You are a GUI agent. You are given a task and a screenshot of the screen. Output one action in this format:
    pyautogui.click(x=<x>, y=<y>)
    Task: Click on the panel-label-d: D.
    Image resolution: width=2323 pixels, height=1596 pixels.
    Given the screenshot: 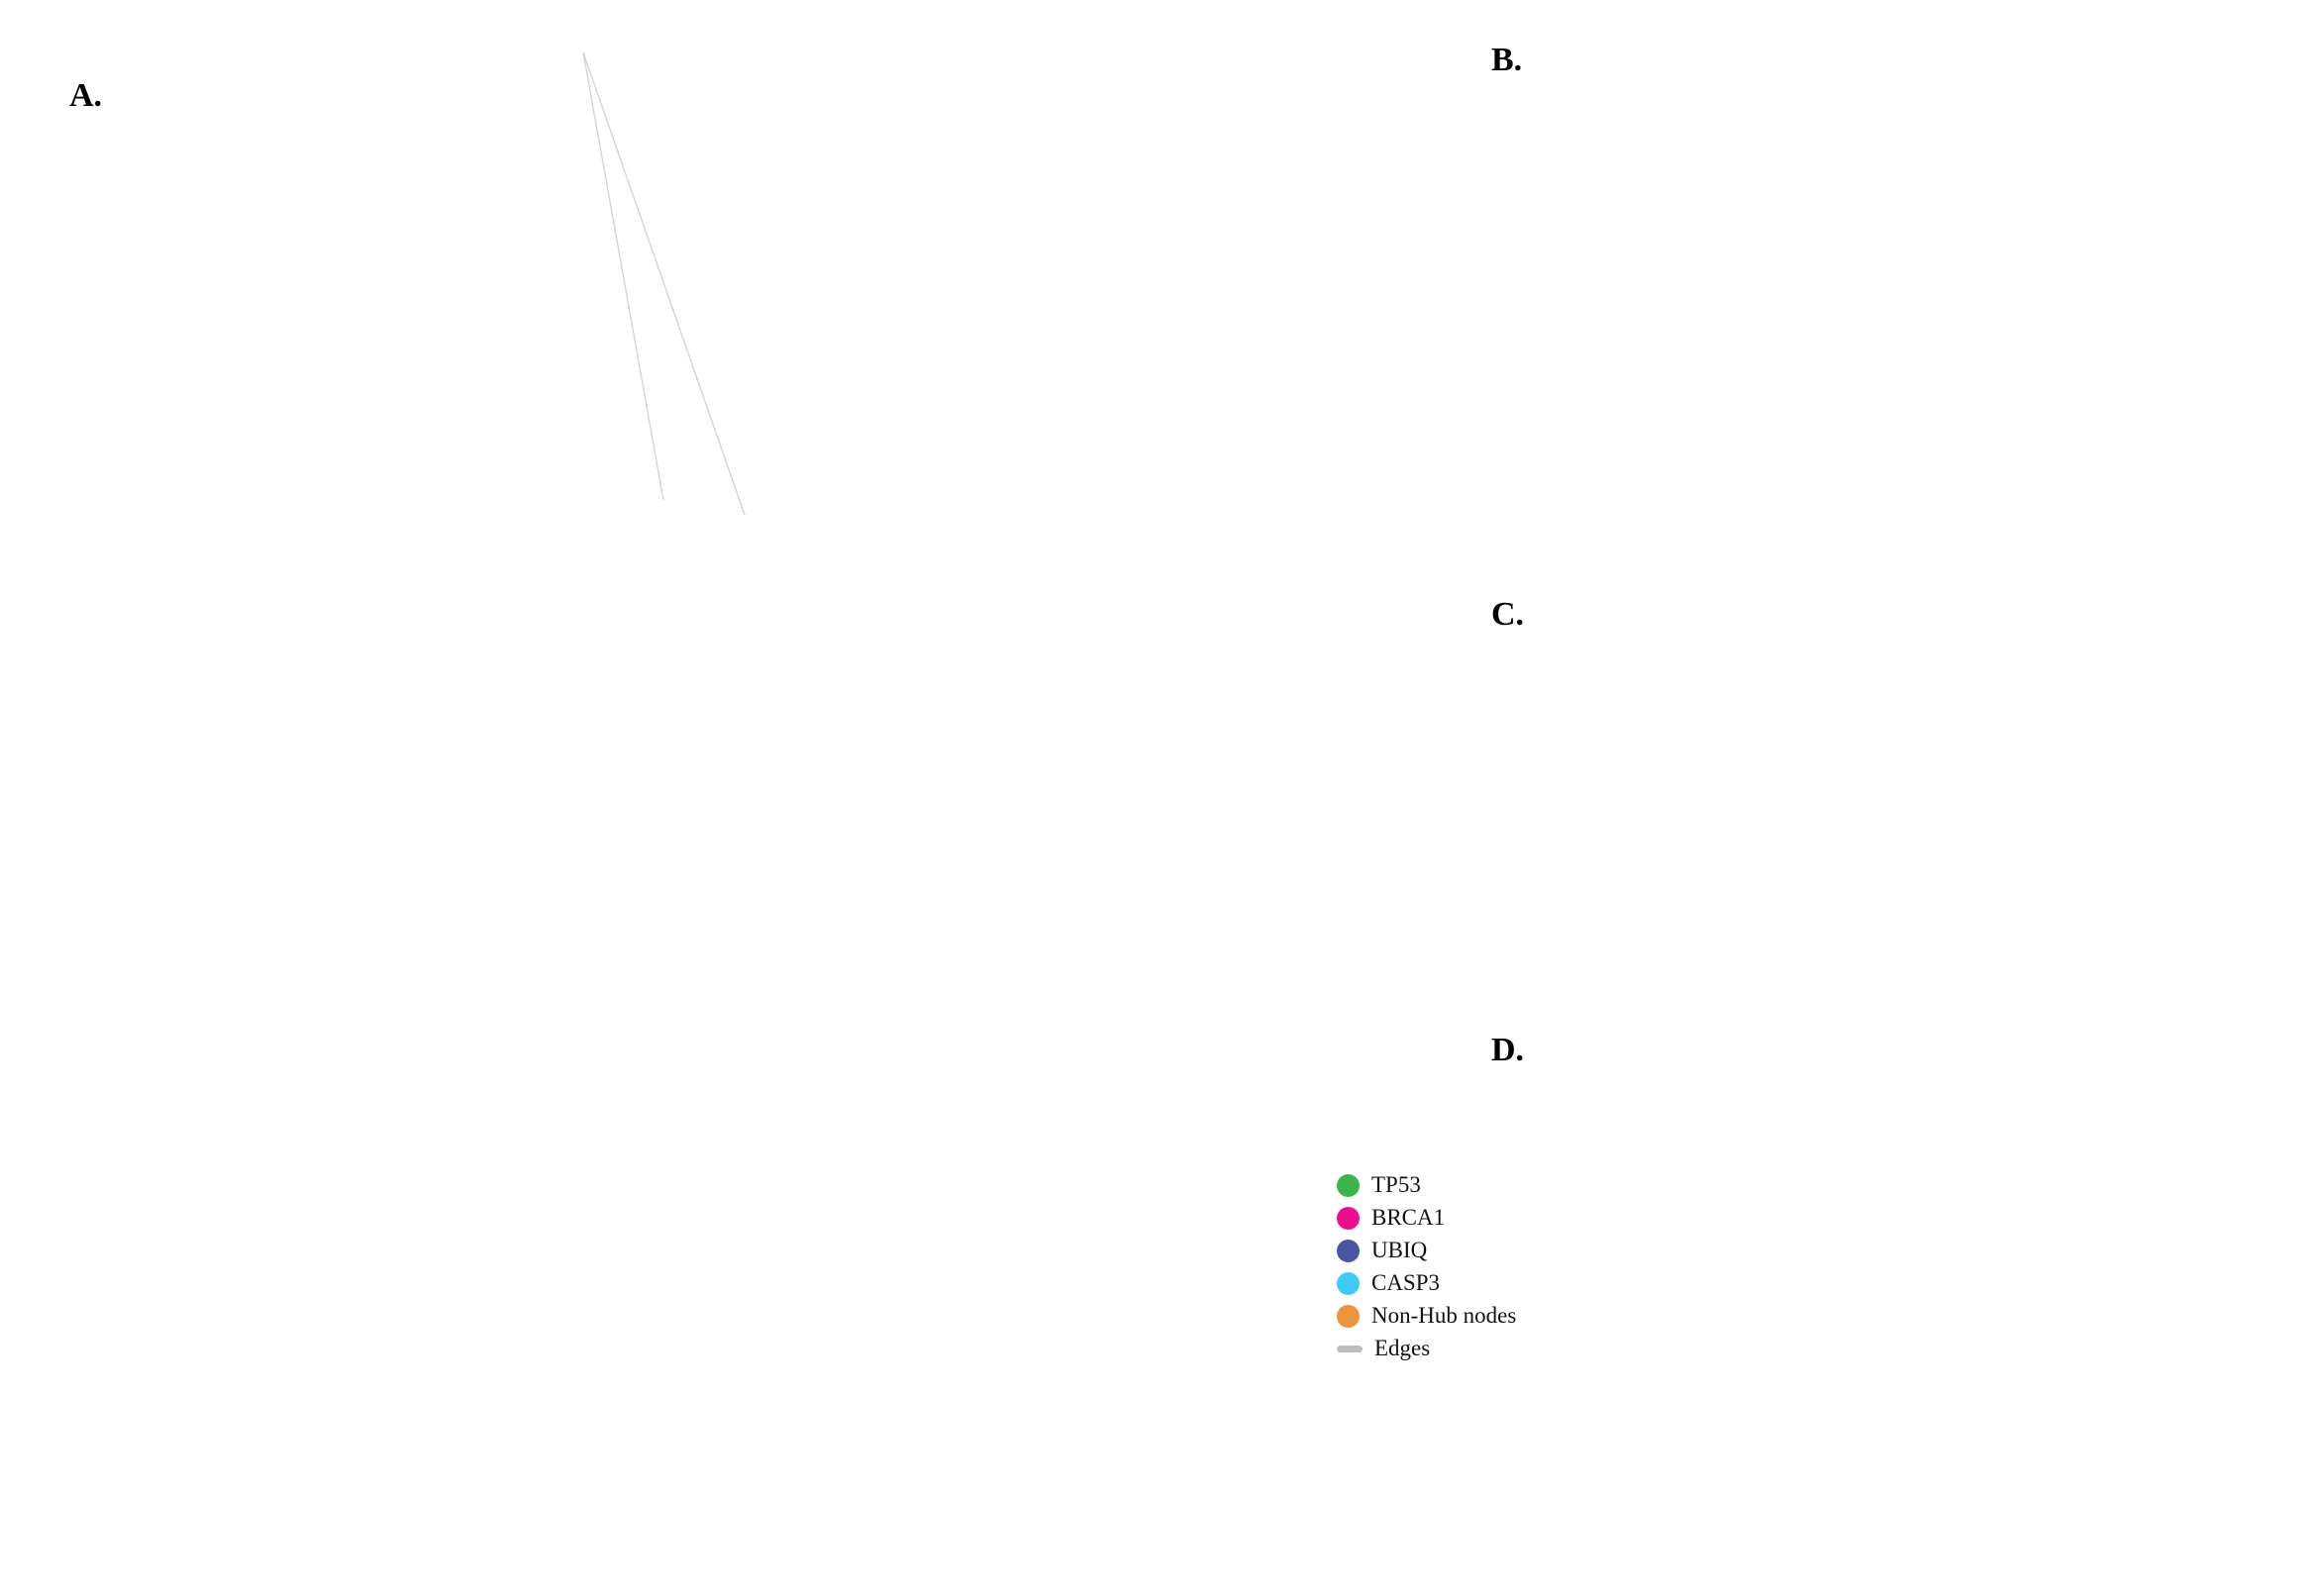 What is the action you would take?
    pyautogui.click(x=1508, y=1050)
    